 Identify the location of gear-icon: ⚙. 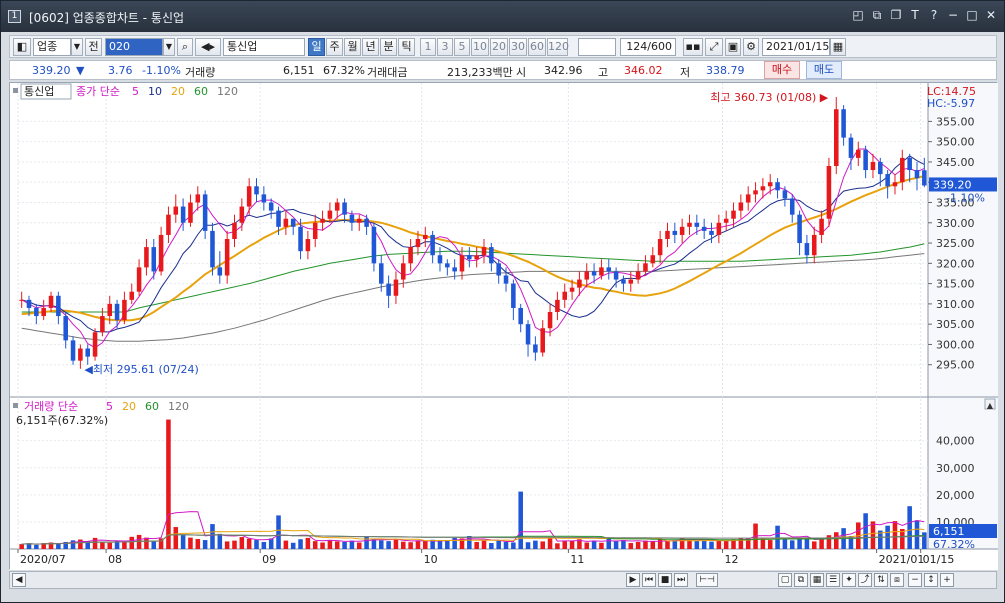
(751, 47).